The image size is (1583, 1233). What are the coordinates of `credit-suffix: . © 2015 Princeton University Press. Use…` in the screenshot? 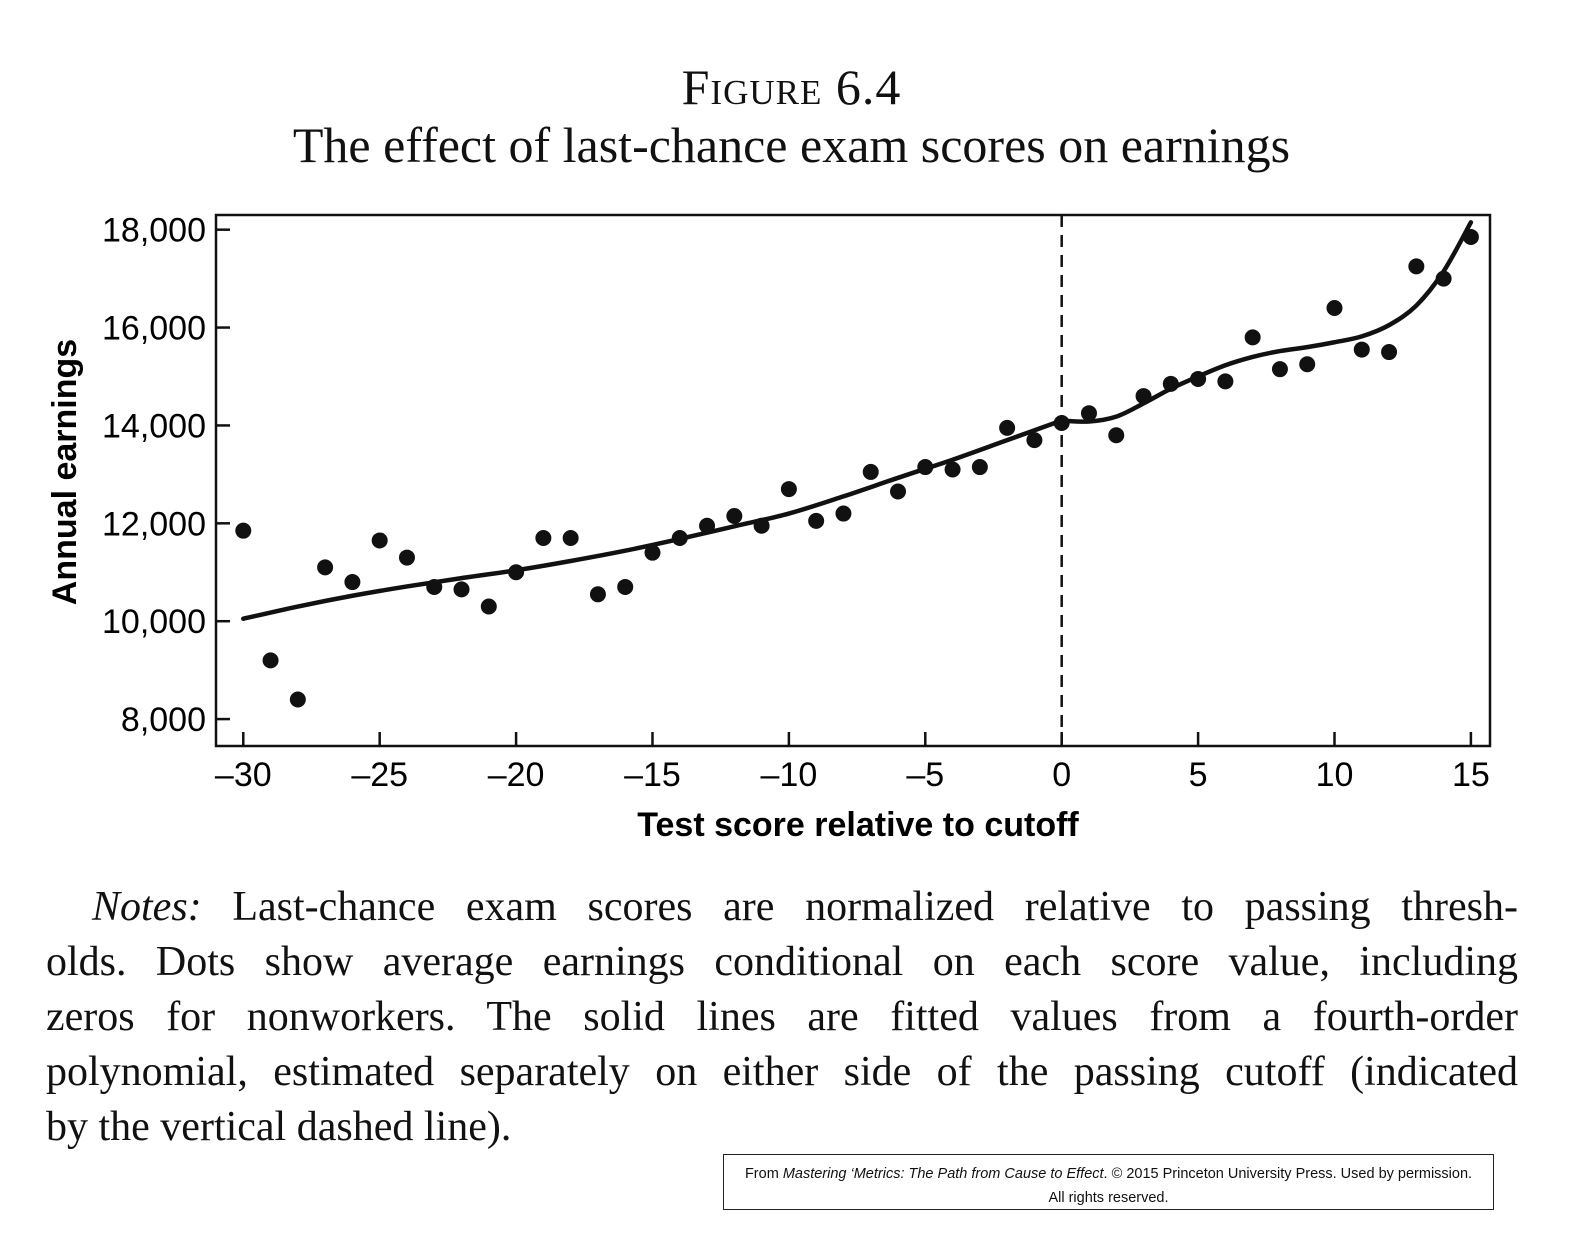 It's located at (1288, 1174).